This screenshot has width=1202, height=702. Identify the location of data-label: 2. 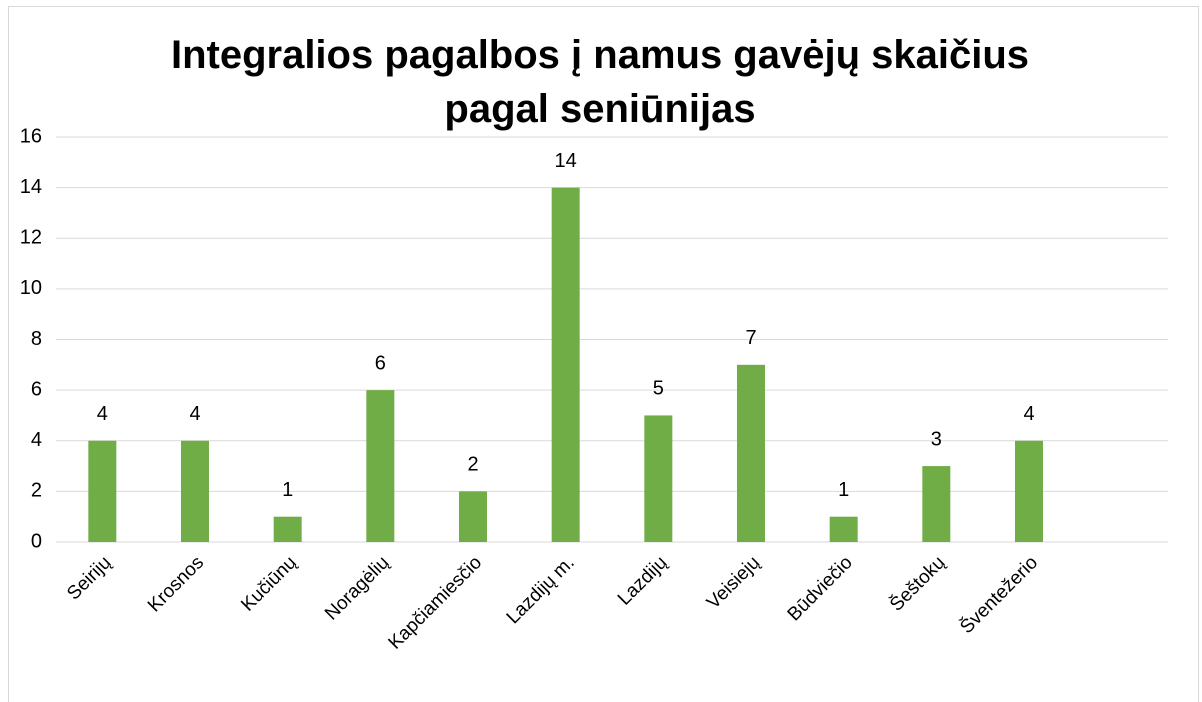
(472, 465).